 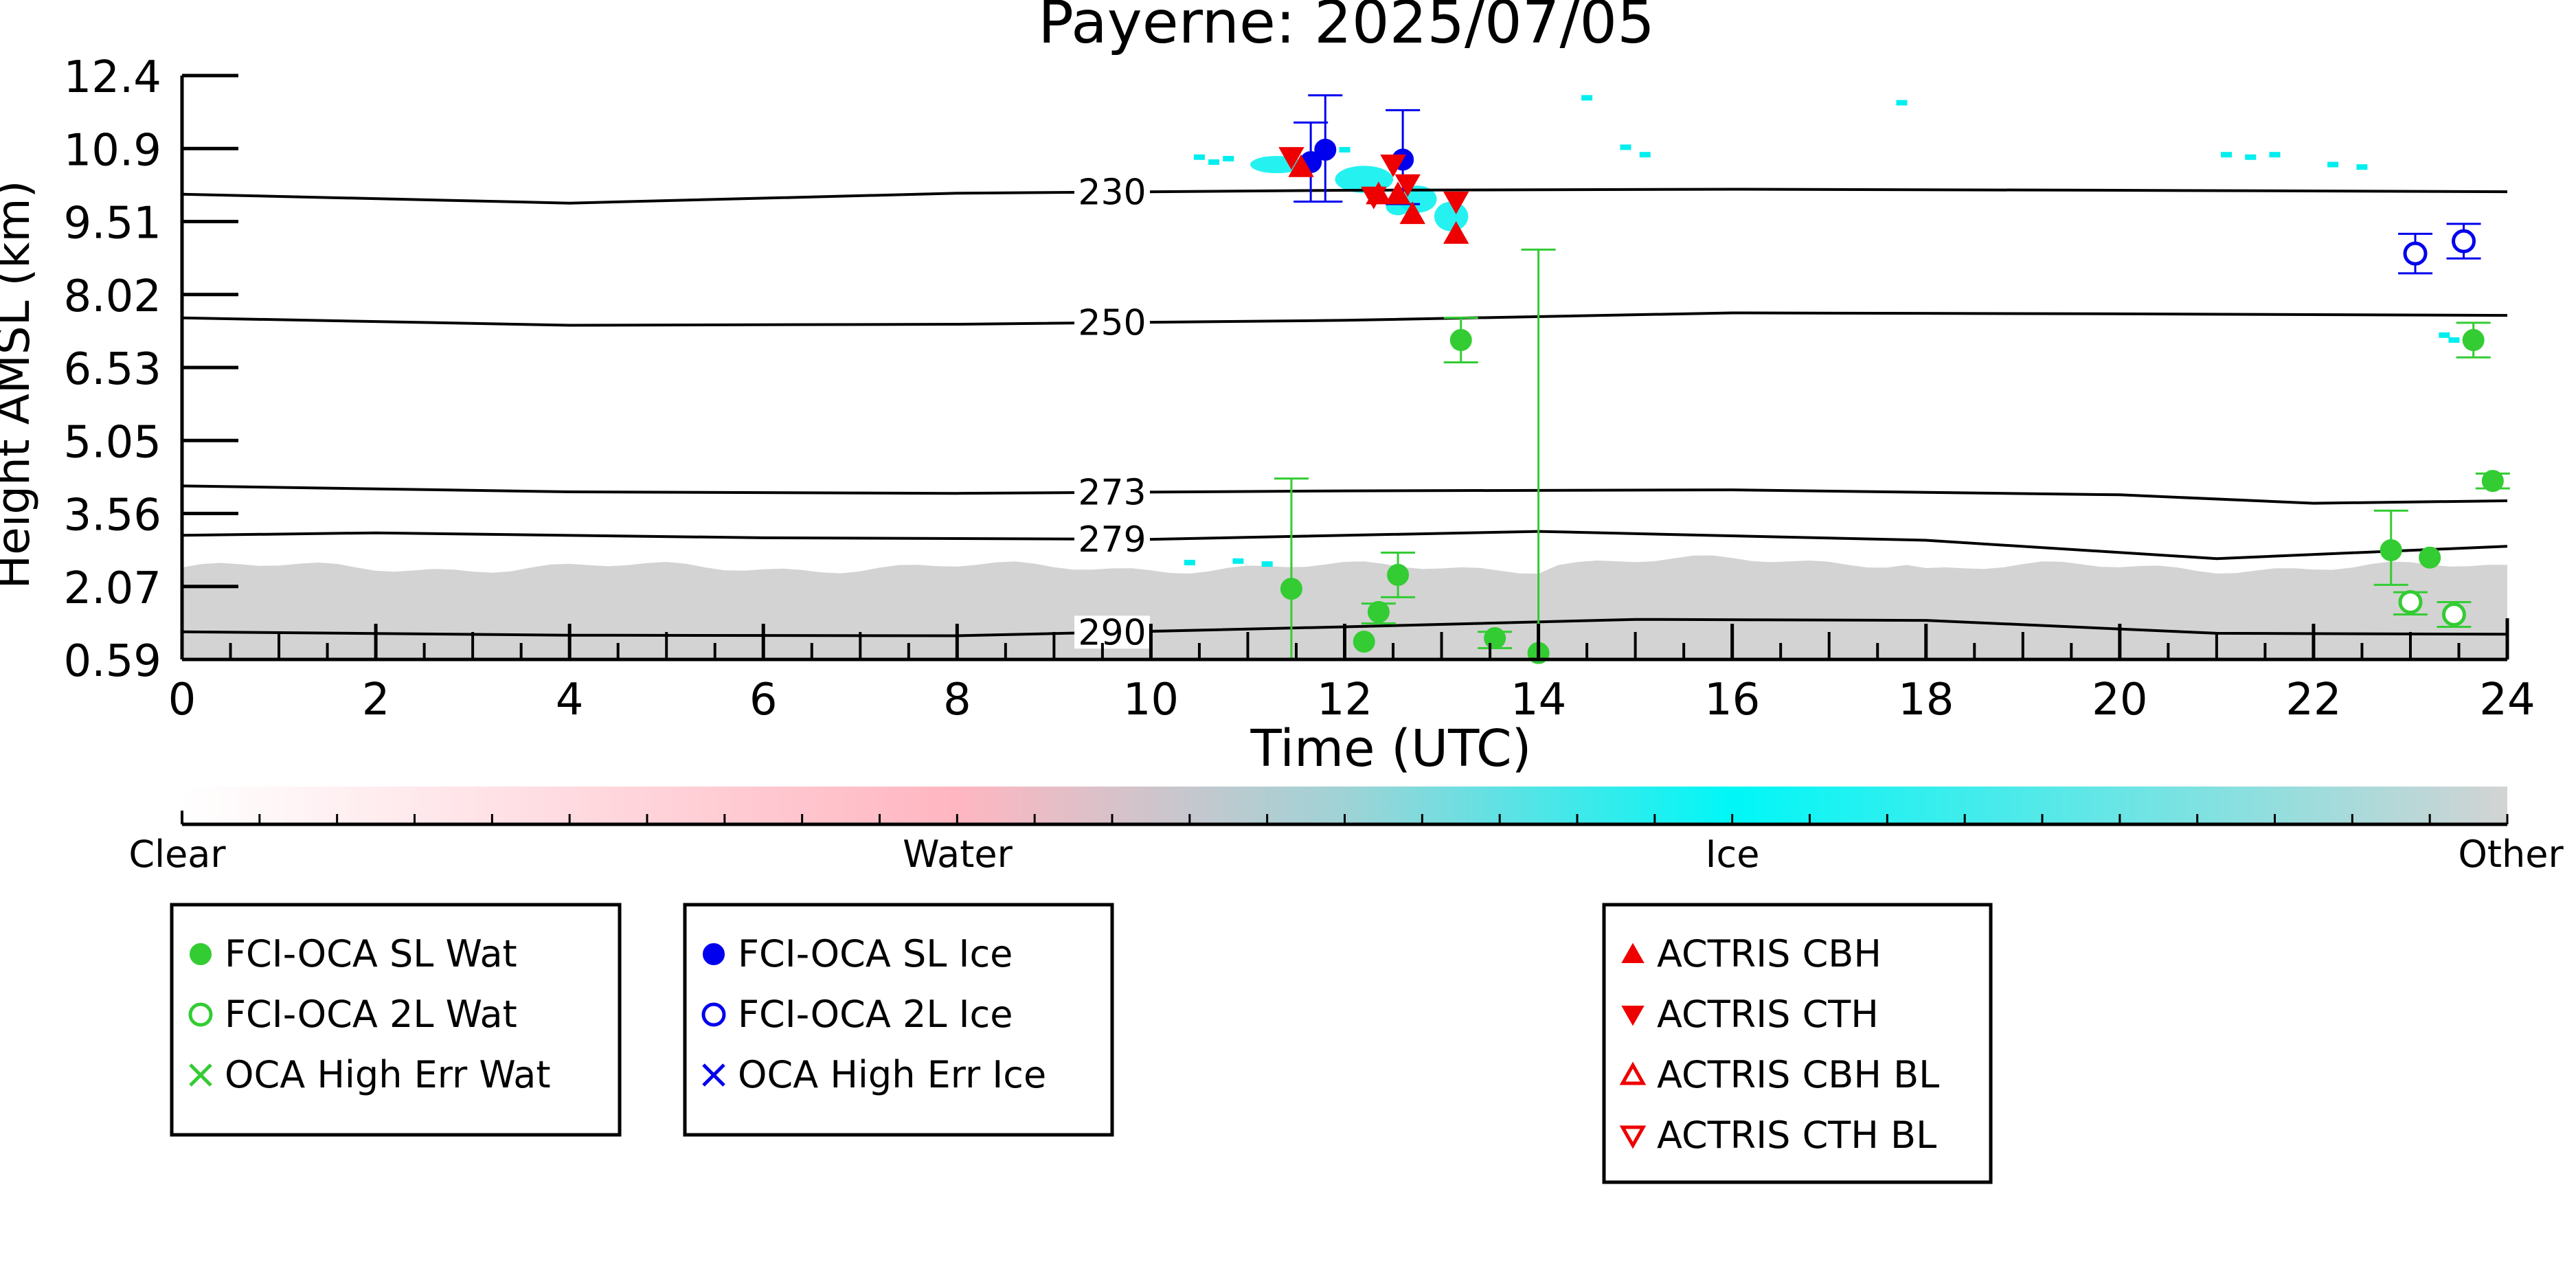 I want to click on y-tick-label: 8.02, so click(x=113, y=296).